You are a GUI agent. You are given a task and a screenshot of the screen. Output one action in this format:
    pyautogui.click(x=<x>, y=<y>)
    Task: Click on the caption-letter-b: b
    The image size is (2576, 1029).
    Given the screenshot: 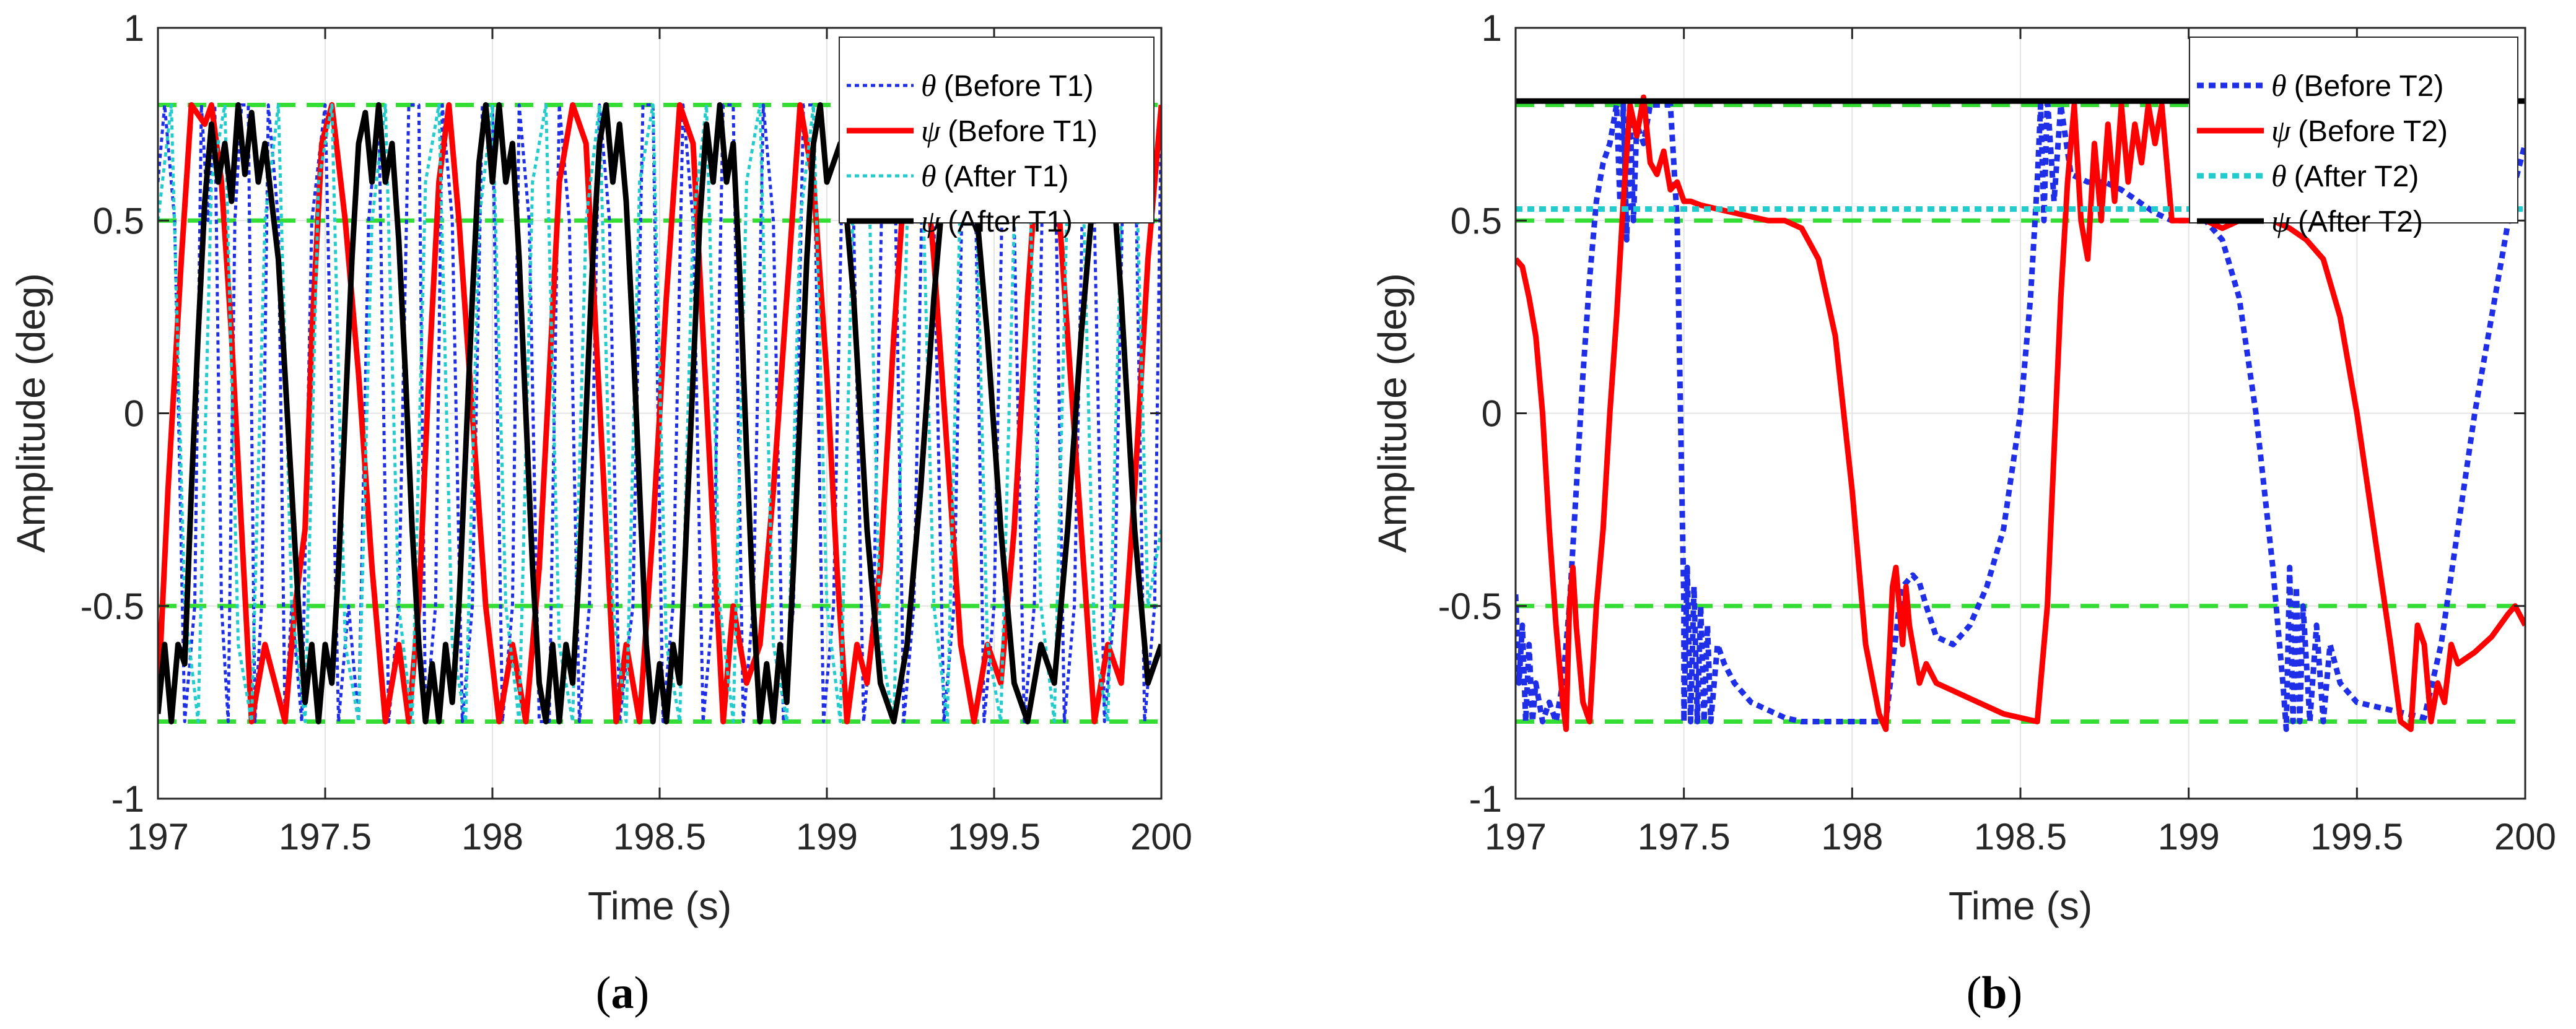 What is the action you would take?
    pyautogui.click(x=1994, y=993)
    